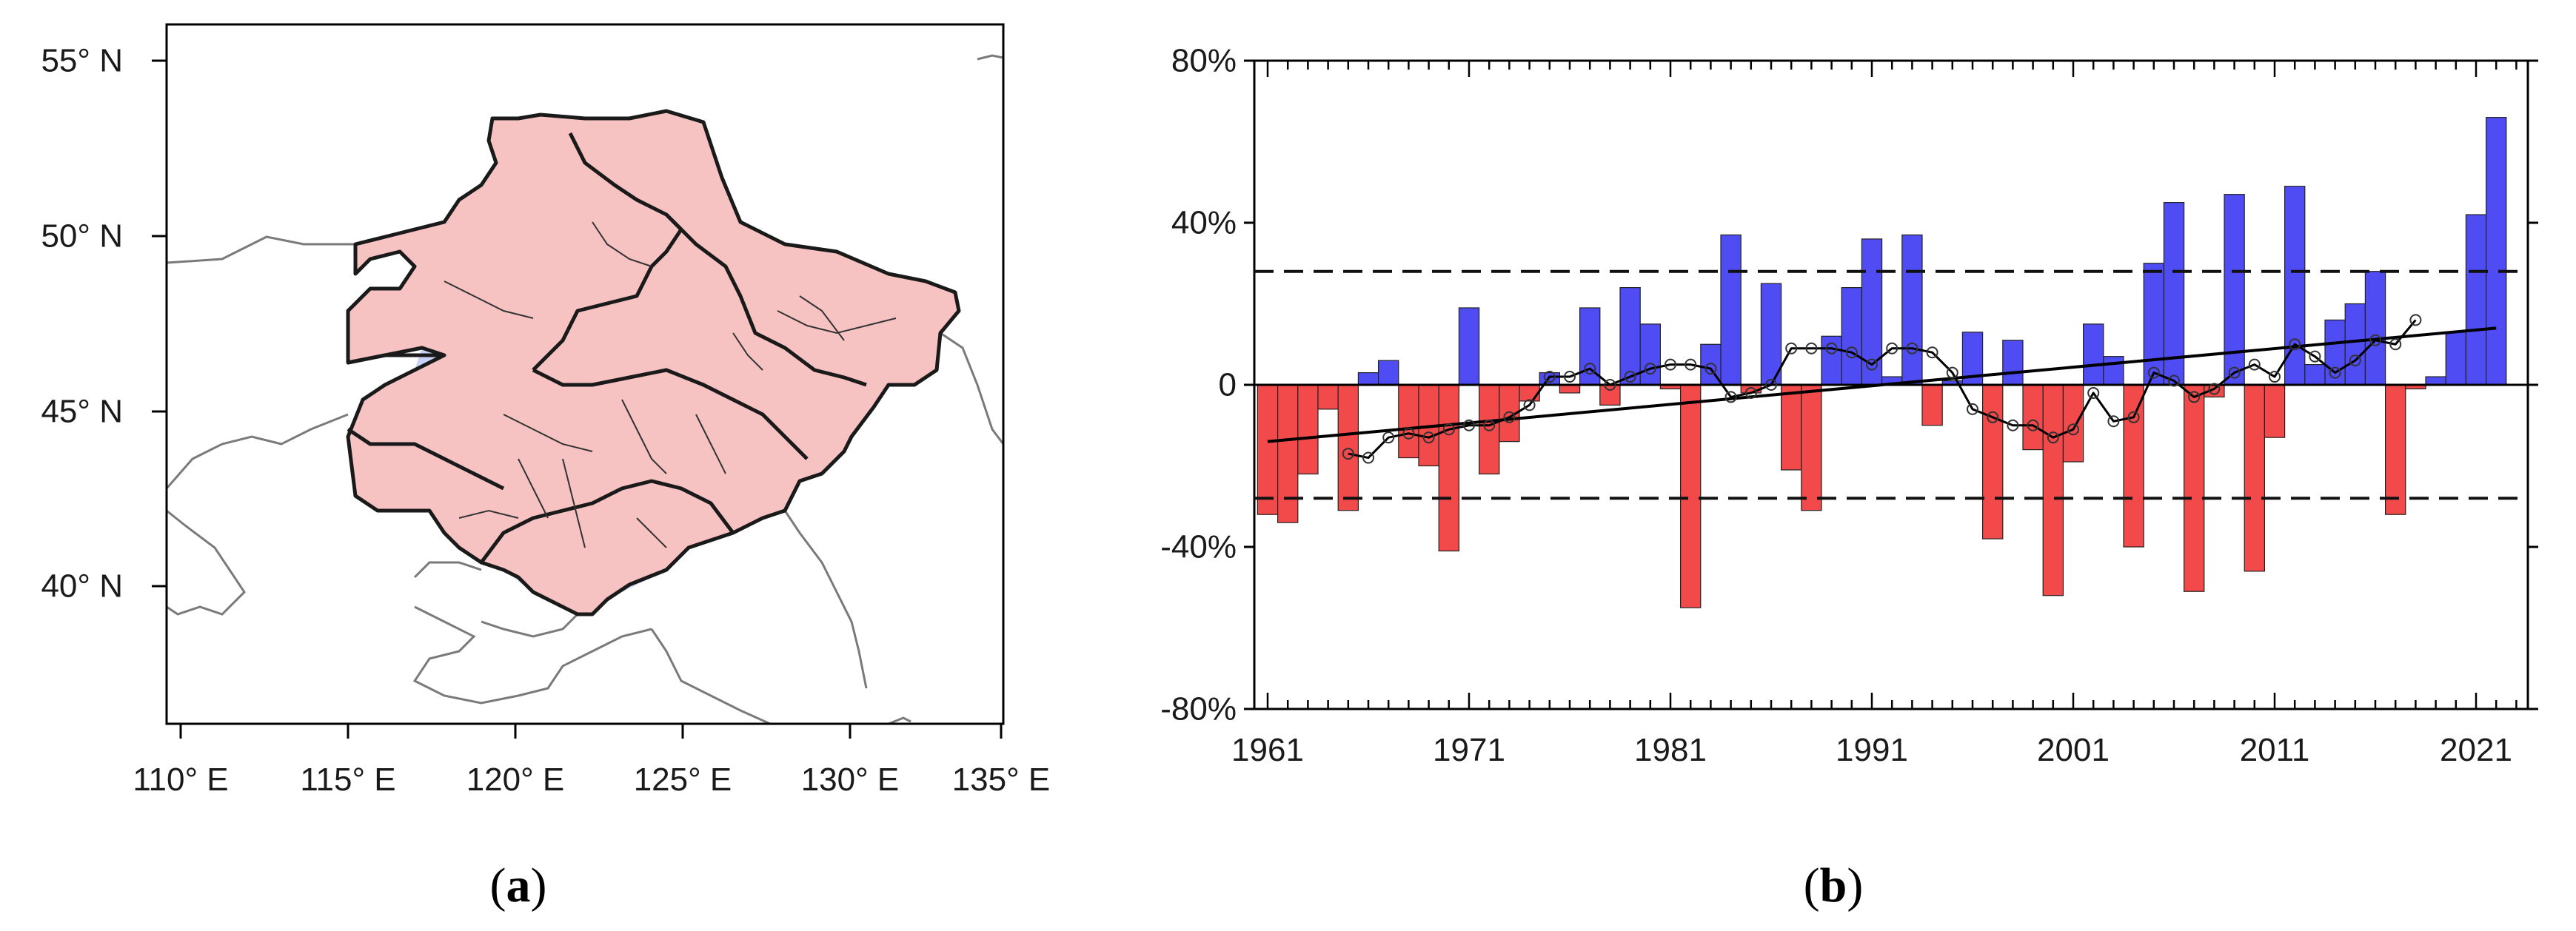 This screenshot has width=2576, height=931. What do you see at coordinates (82, 586) in the screenshot?
I see `map-lat-label: 40° N` at bounding box center [82, 586].